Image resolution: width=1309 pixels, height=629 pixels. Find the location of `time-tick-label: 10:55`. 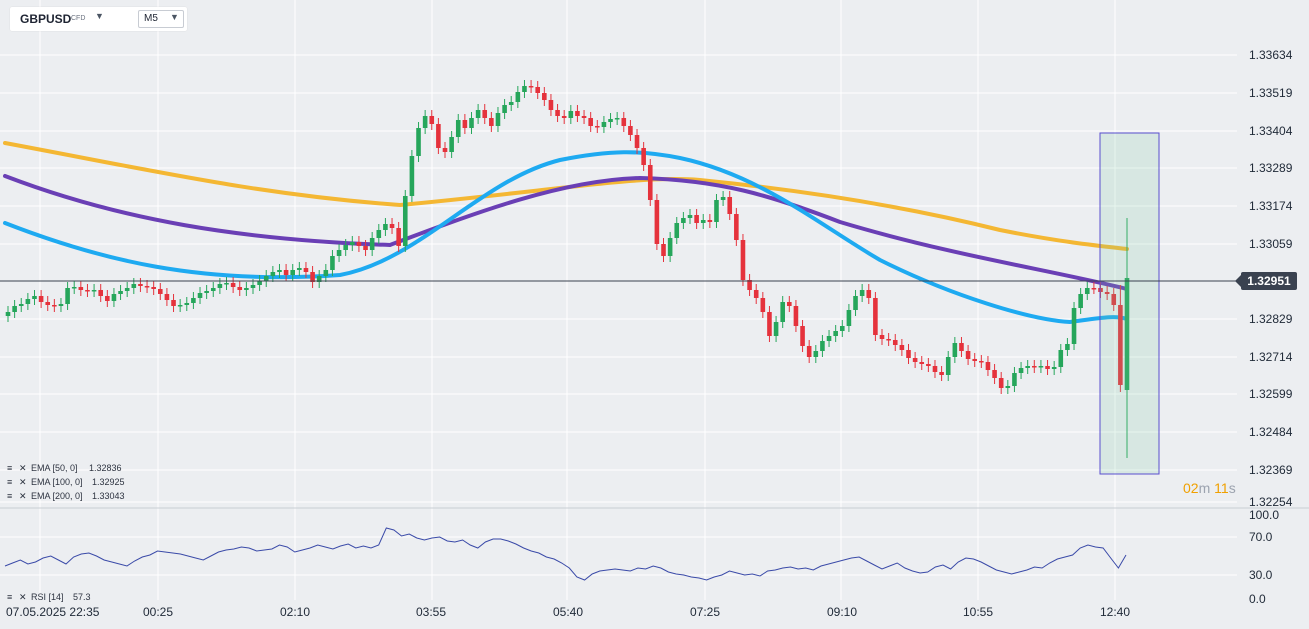

time-tick-label: 10:55 is located at coordinates (978, 612).